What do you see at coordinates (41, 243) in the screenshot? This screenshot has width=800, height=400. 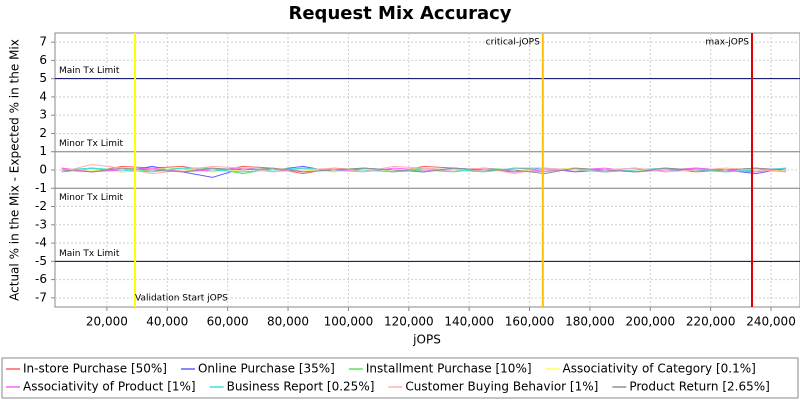 I see `y-tick-label: -4` at bounding box center [41, 243].